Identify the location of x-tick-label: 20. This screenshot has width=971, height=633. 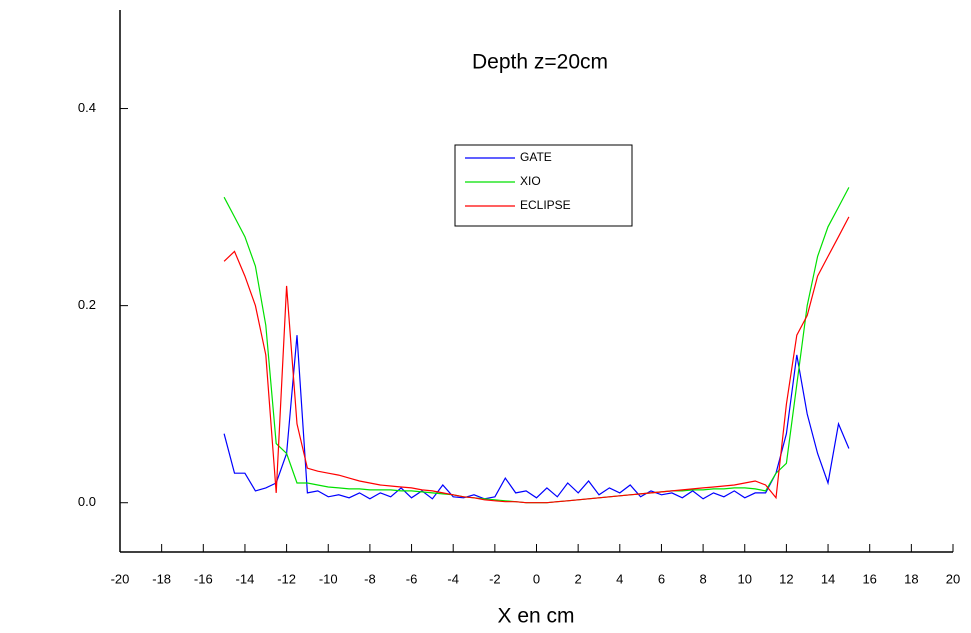
(953, 578).